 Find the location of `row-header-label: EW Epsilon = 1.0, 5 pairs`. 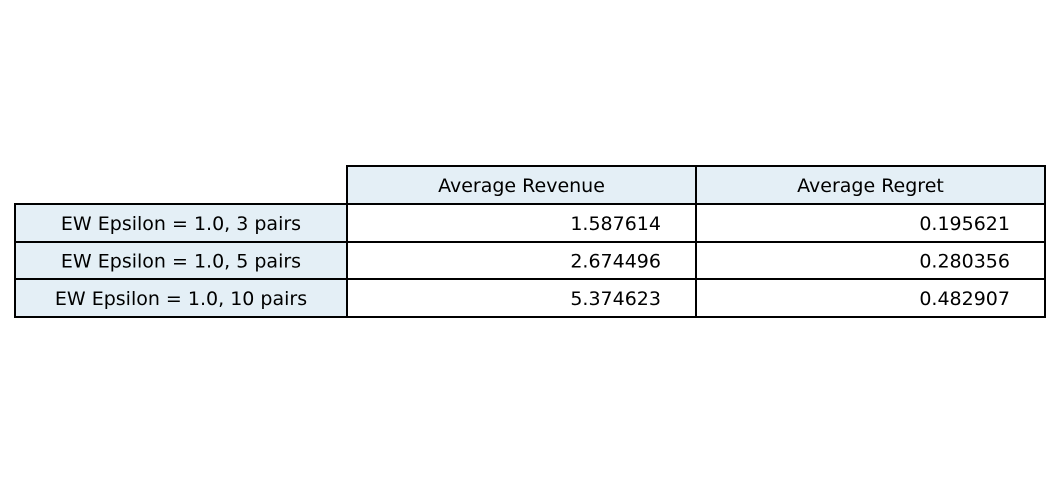

row-header-label: EW Epsilon = 1.0, 5 pairs is located at coordinates (181, 262).